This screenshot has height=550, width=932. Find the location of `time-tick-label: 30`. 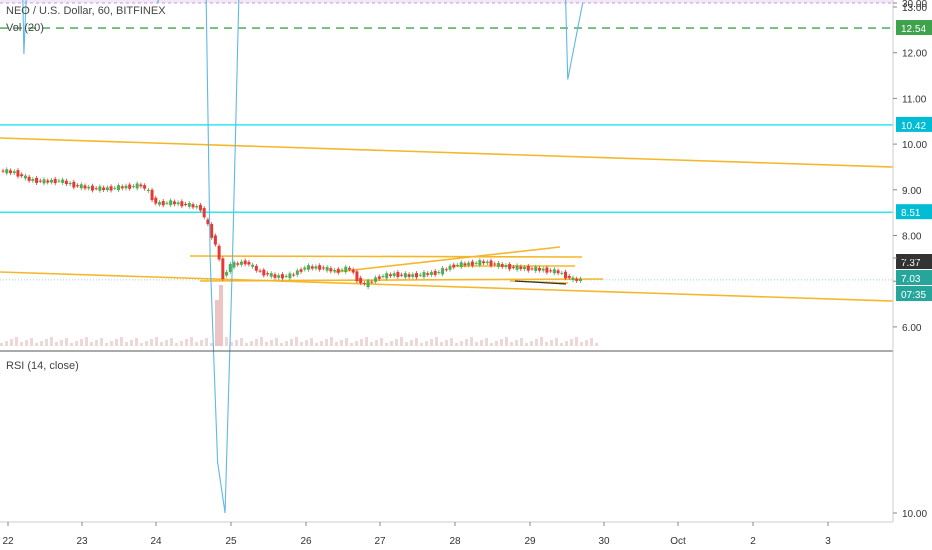

time-tick-label: 30 is located at coordinates (604, 541).